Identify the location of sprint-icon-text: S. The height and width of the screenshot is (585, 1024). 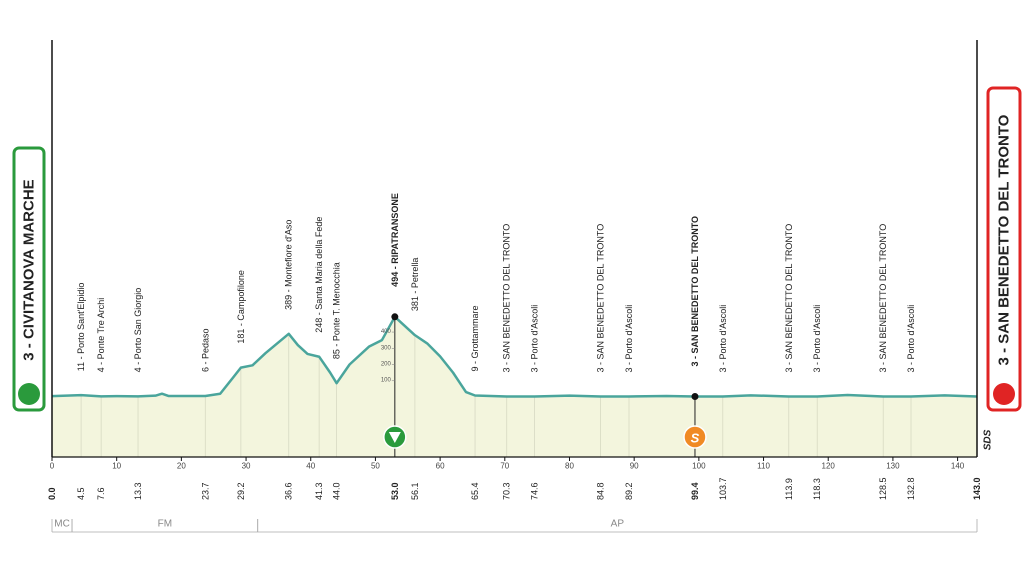
(695, 438).